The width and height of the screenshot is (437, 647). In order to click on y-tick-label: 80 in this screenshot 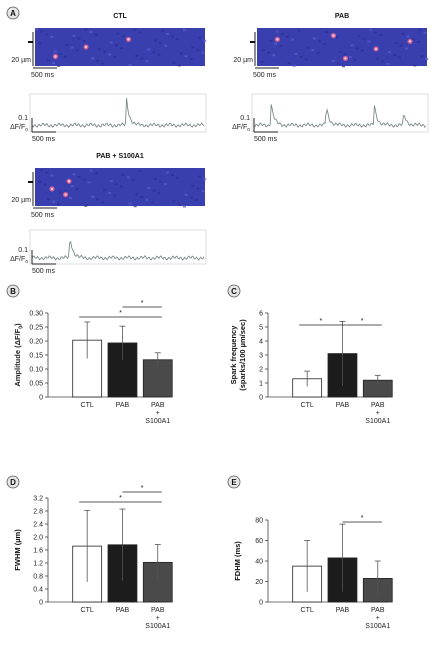, I will do `click(259, 521)`.